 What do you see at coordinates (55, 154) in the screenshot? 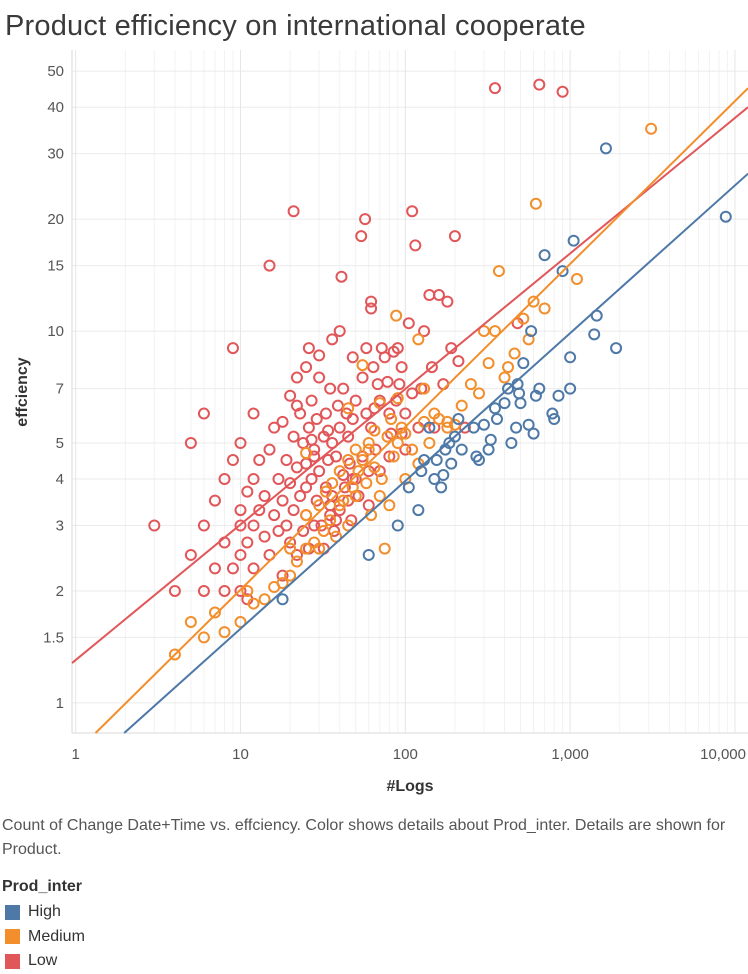
I see `y-tick-label: 30` at bounding box center [55, 154].